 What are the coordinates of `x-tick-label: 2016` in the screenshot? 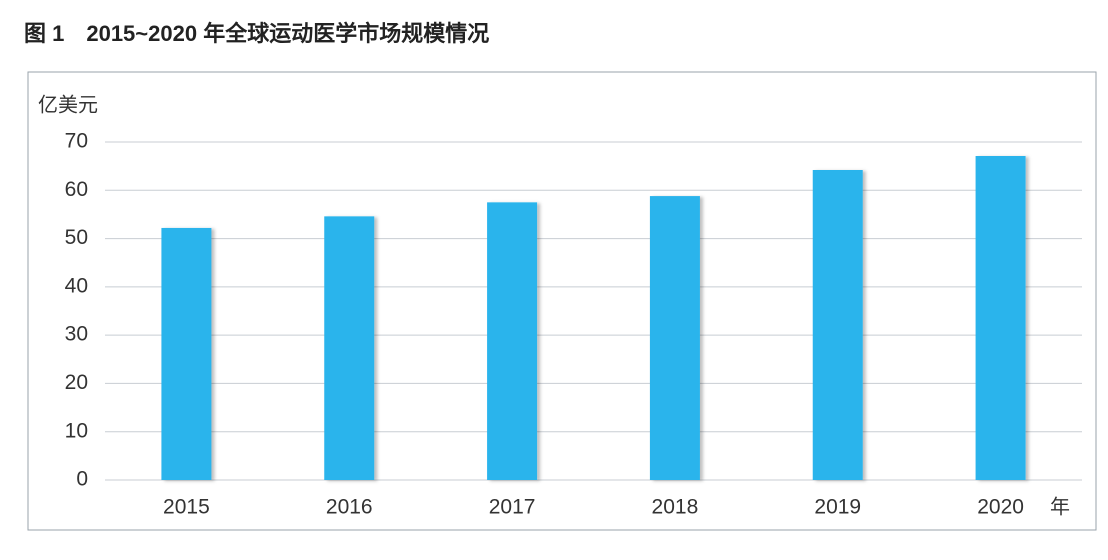 It's located at (349, 507).